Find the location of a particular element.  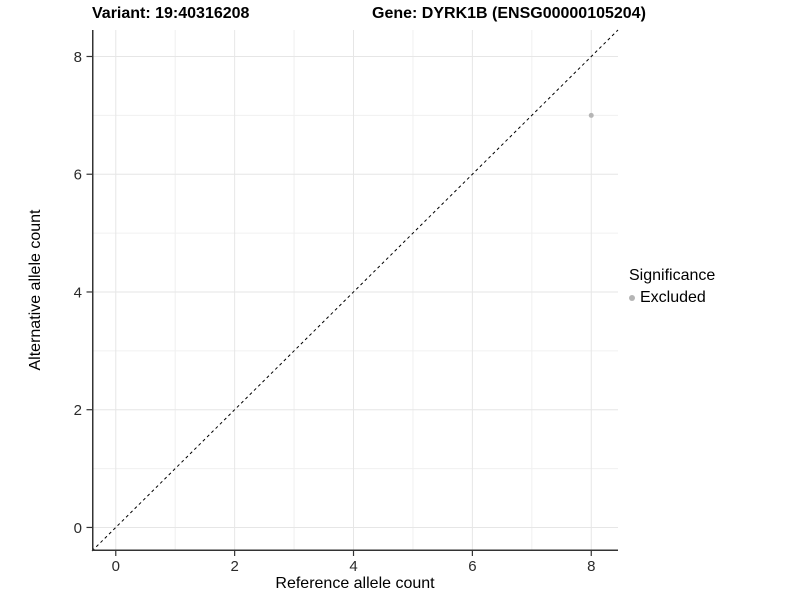

variant-title: Variant: 19:40316208 is located at coordinates (171, 13).